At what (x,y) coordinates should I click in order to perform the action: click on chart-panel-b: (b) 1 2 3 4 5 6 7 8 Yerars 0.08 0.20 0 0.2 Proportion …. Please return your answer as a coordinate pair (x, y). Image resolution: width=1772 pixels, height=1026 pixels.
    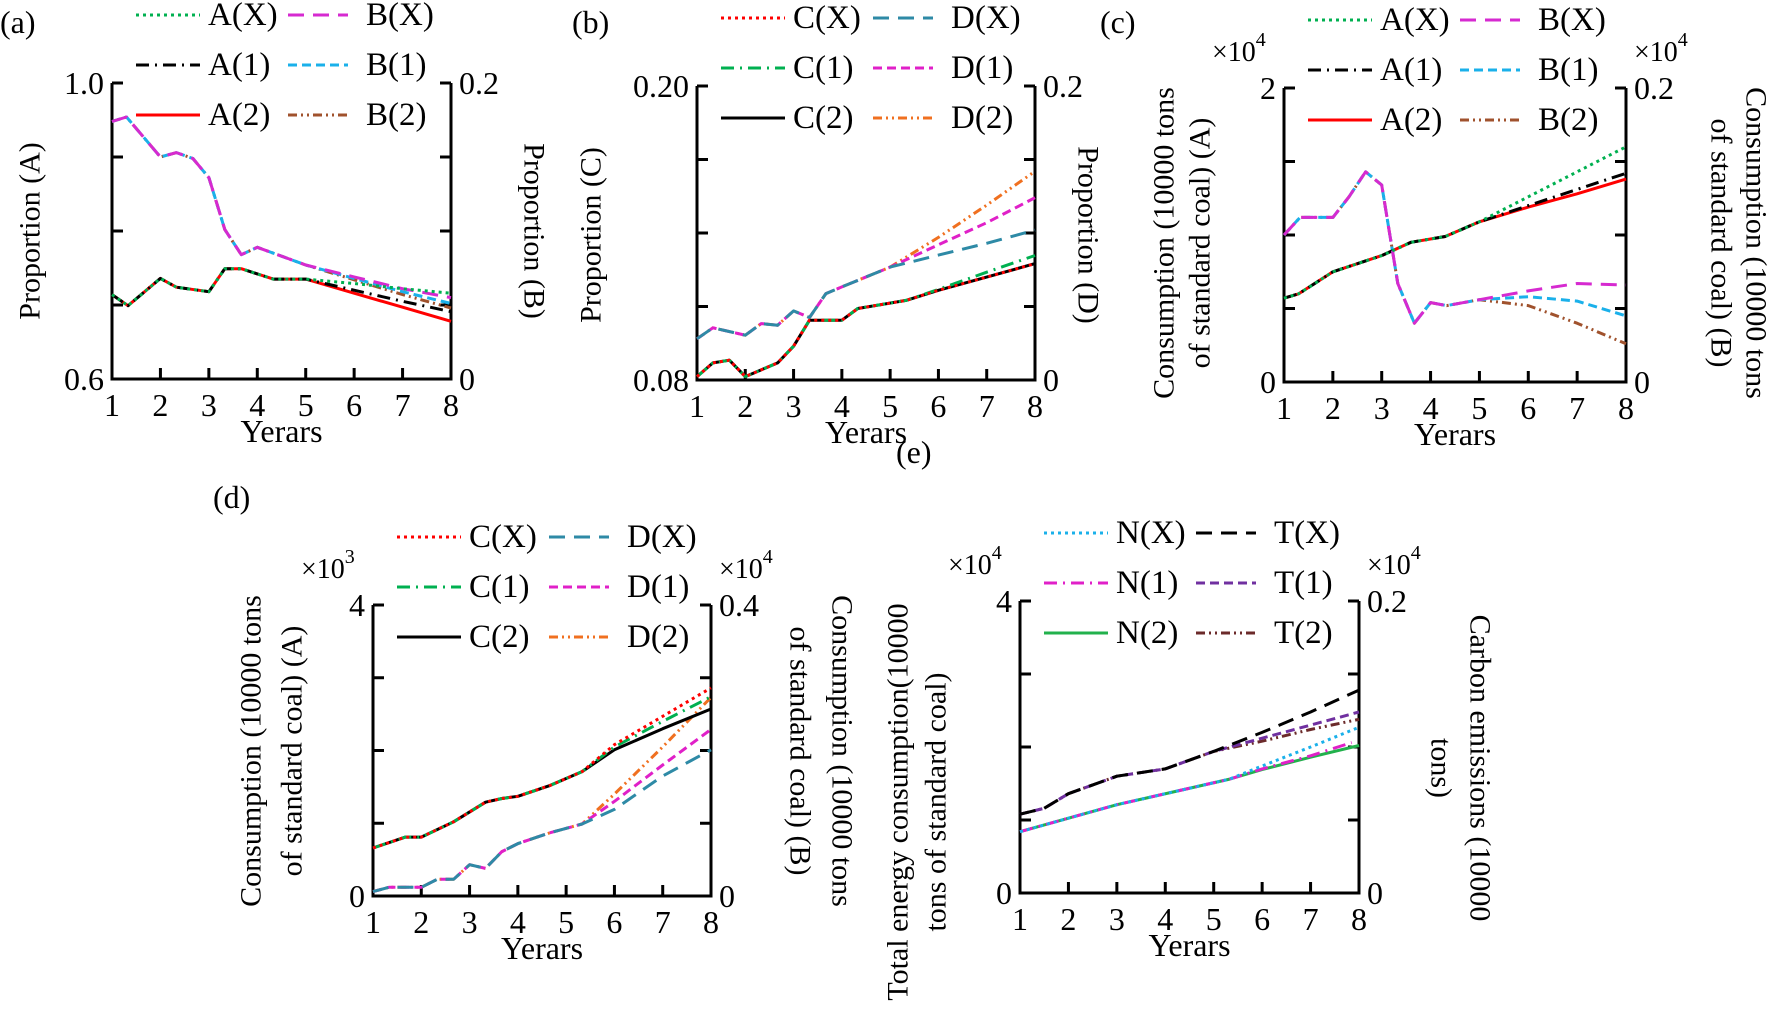
    Looking at the image, I should click on (838, 225).